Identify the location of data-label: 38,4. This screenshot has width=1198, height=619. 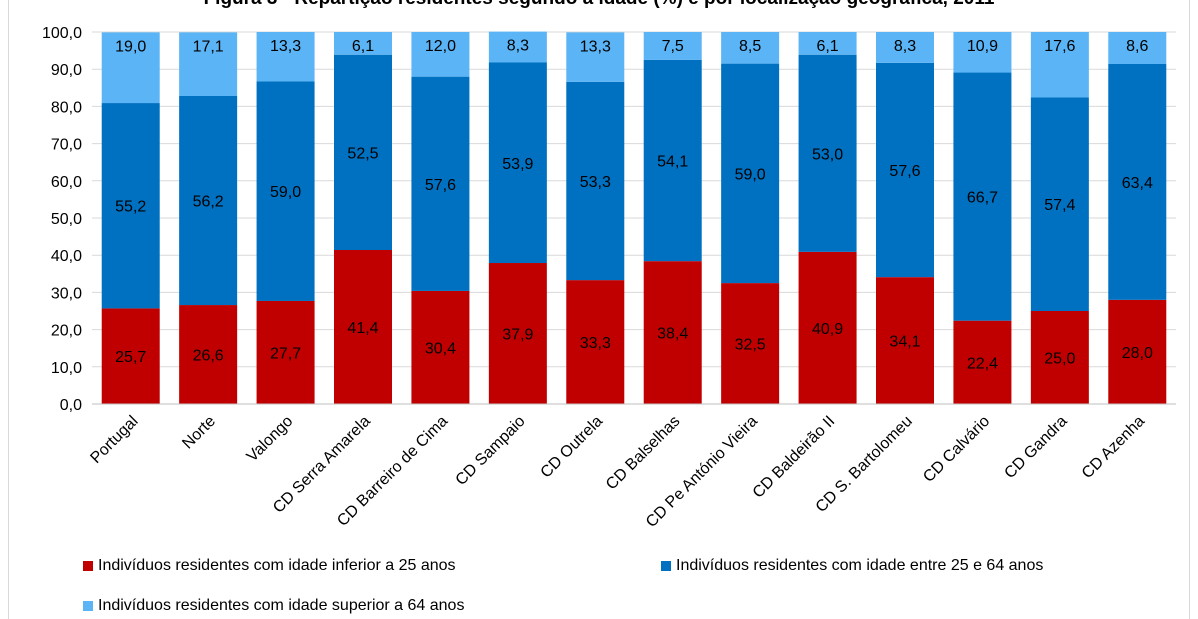
(672, 334).